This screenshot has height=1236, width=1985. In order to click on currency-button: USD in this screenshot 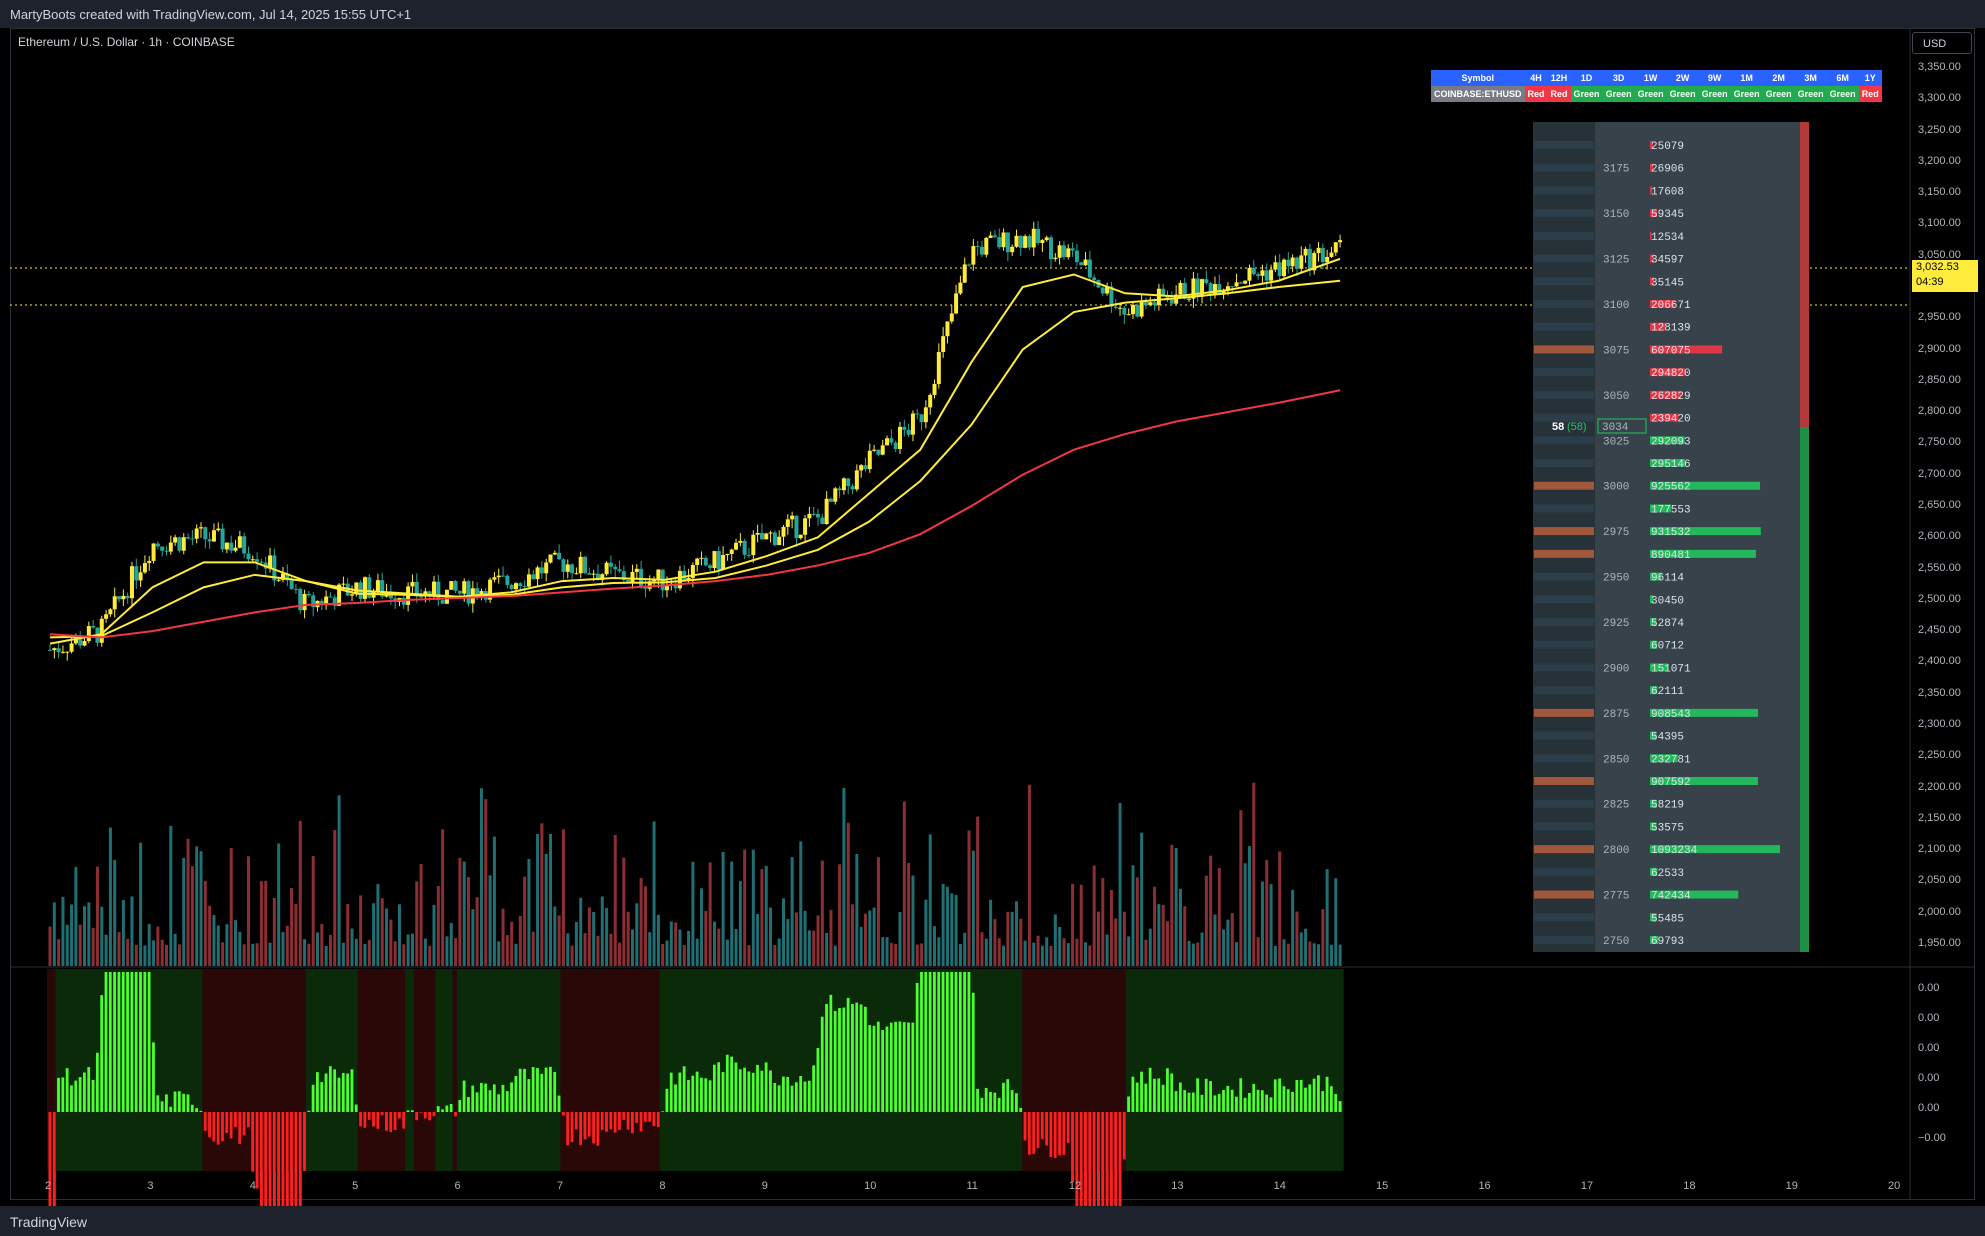, I will do `click(1942, 43)`.